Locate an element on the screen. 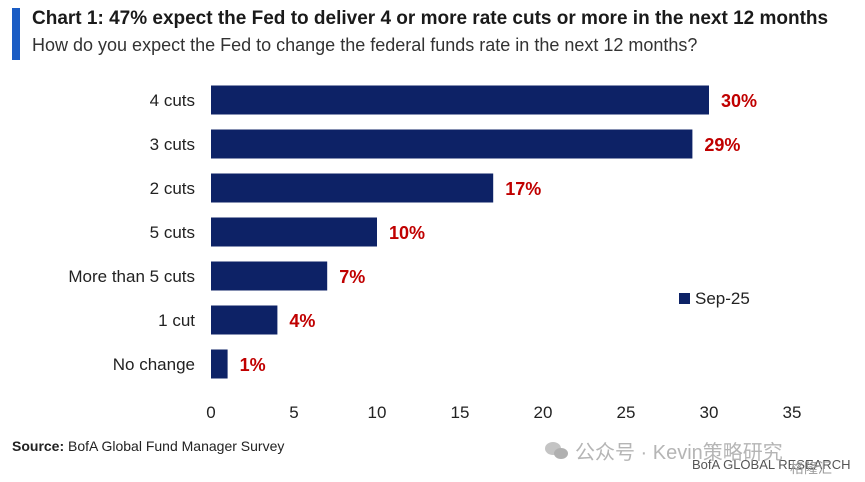  x-tick-label: 20 is located at coordinates (543, 412).